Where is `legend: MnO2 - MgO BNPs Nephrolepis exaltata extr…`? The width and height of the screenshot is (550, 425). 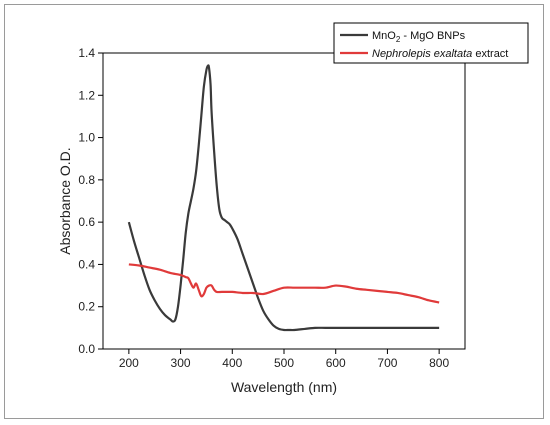
legend: MnO2 - MgO BNPs Nephrolepis exaltata extr… is located at coordinates (431, 43).